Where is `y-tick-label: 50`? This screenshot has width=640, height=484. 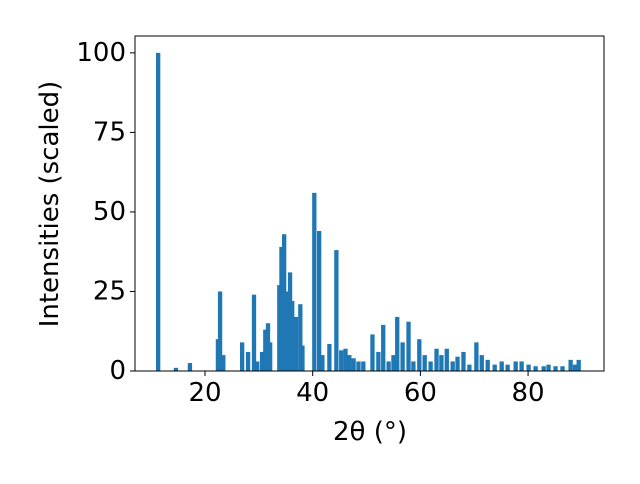 y-tick-label: 50 is located at coordinates (109, 212).